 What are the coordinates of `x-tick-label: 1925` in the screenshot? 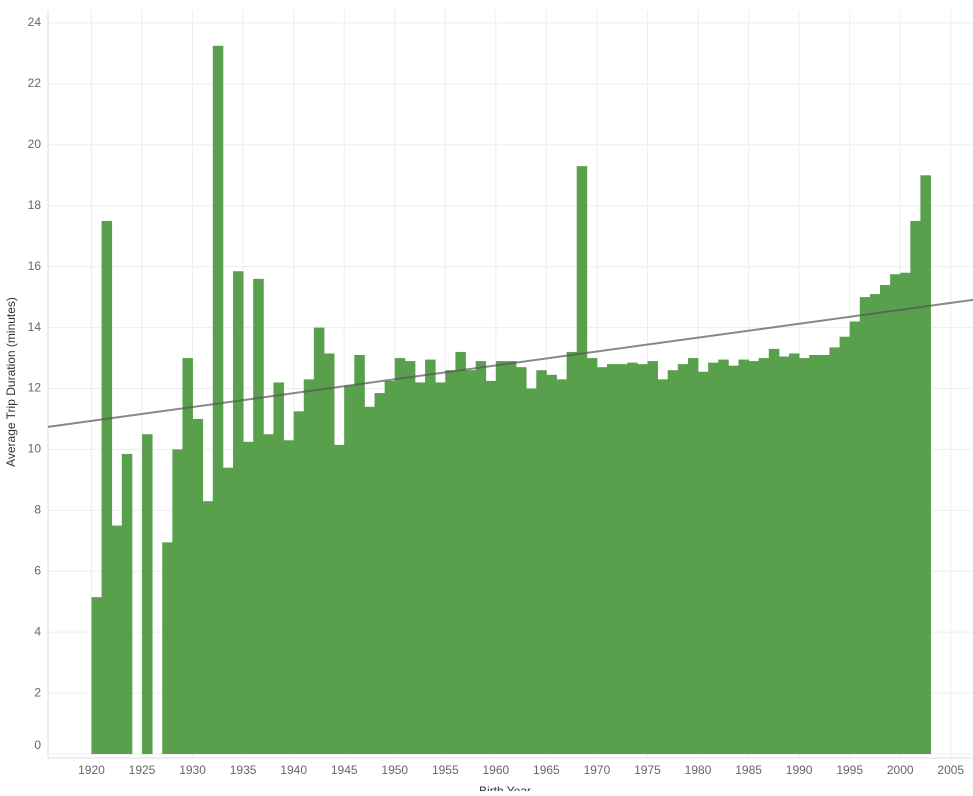 It's located at (142, 770).